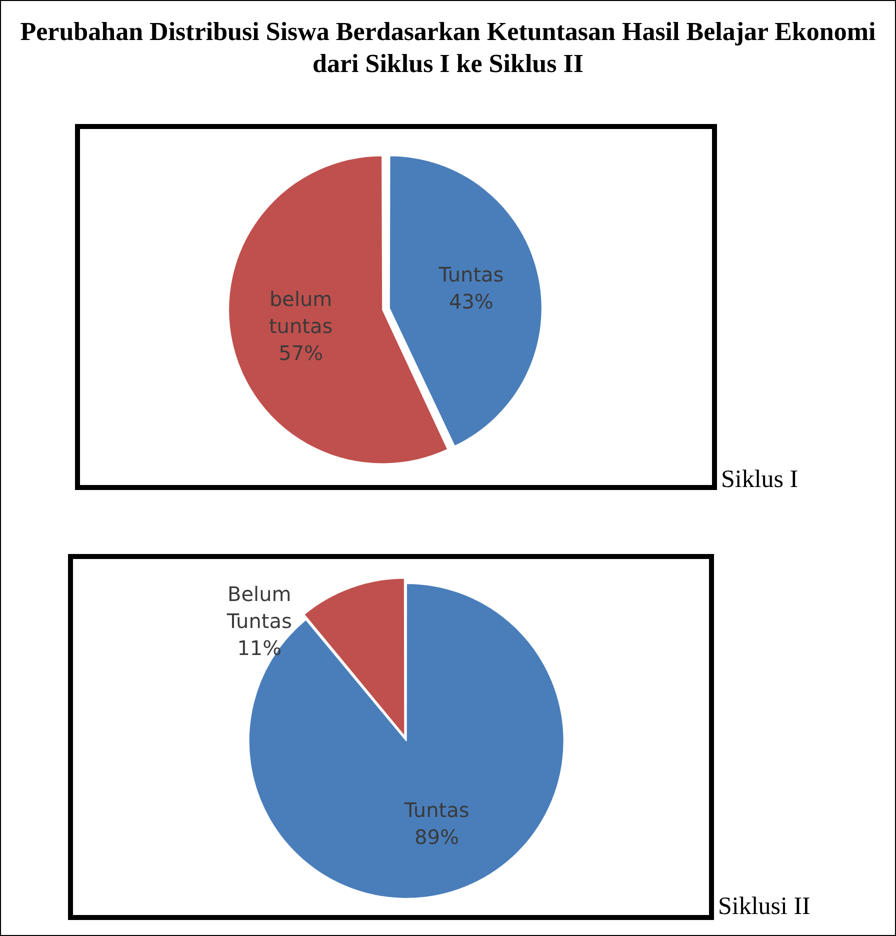  Describe the element at coordinates (448, 48) in the screenshot. I see `chart-title: Perubahan Distribusi Siswa Berdasarkan Ketuntasan Hasil Belajar Ekonomi dari Siklus I ke Siklus II` at that location.